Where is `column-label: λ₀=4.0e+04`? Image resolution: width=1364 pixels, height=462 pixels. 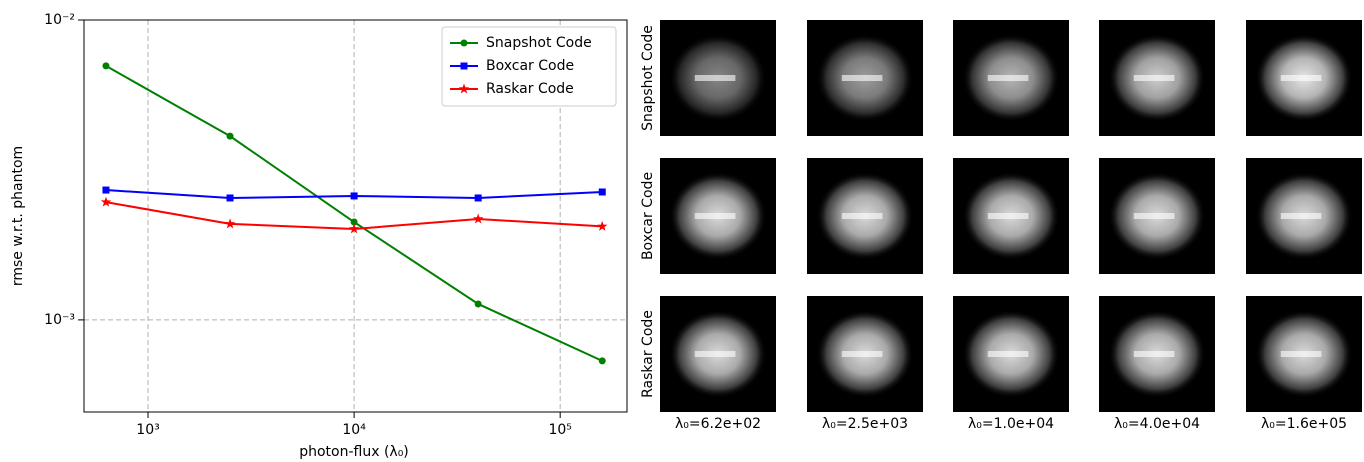
column-label: λ₀=4.0e+04 is located at coordinates (1157, 424).